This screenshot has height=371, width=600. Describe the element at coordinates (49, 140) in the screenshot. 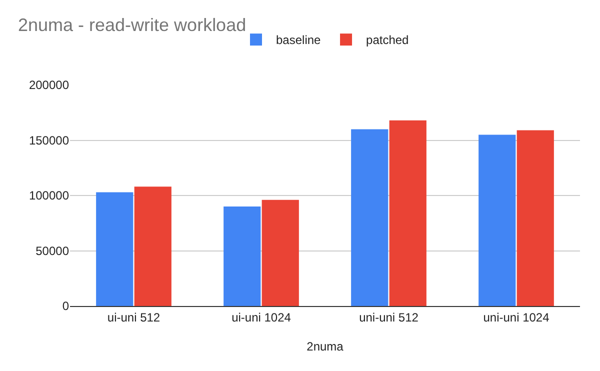

I see `y-tick-label: 150000` at that location.